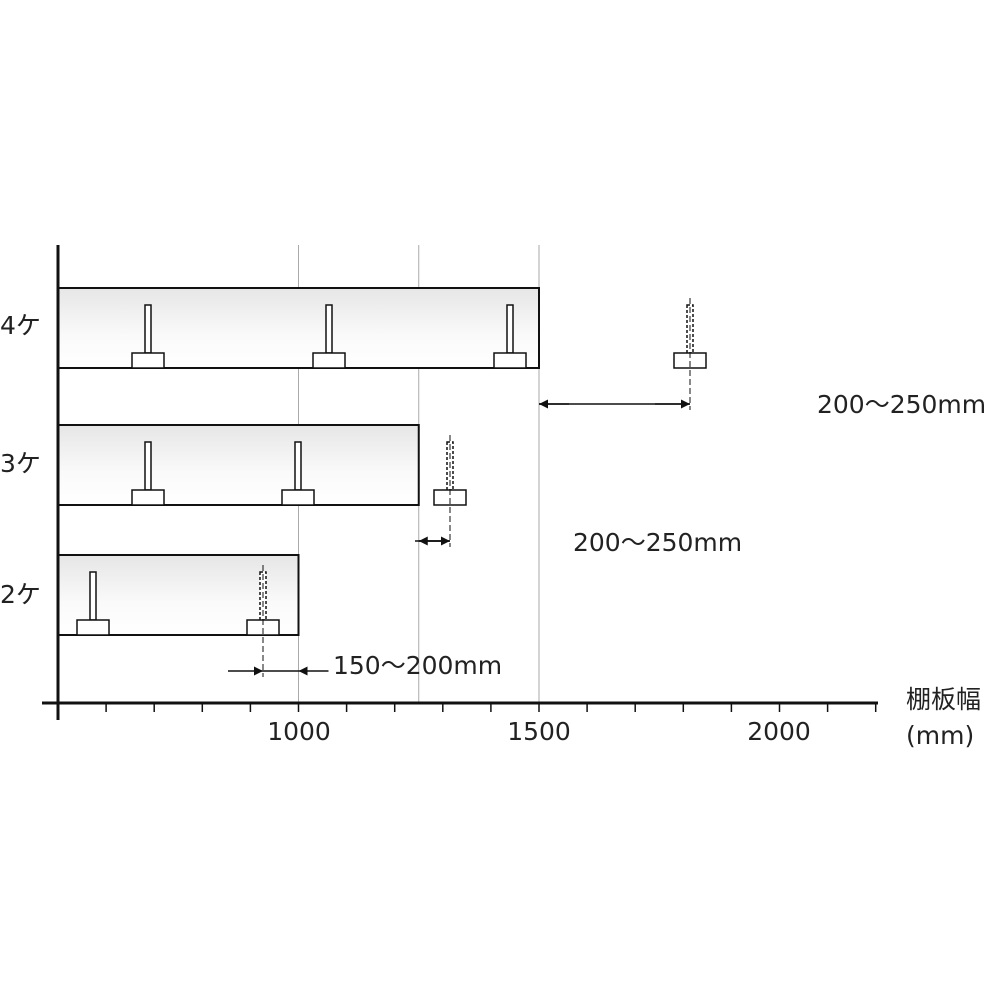 The width and height of the screenshot is (1000, 1000). What do you see at coordinates (20, 463) in the screenshot?
I see `shelf-label-3: 3ケ` at bounding box center [20, 463].